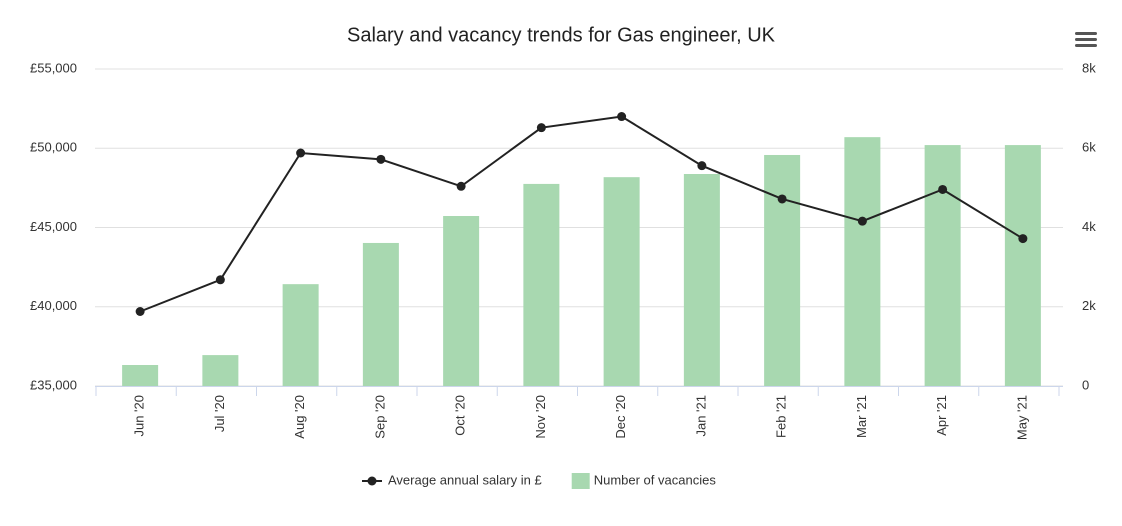  I want to click on x-tick-label: Aug '20, so click(299, 417).